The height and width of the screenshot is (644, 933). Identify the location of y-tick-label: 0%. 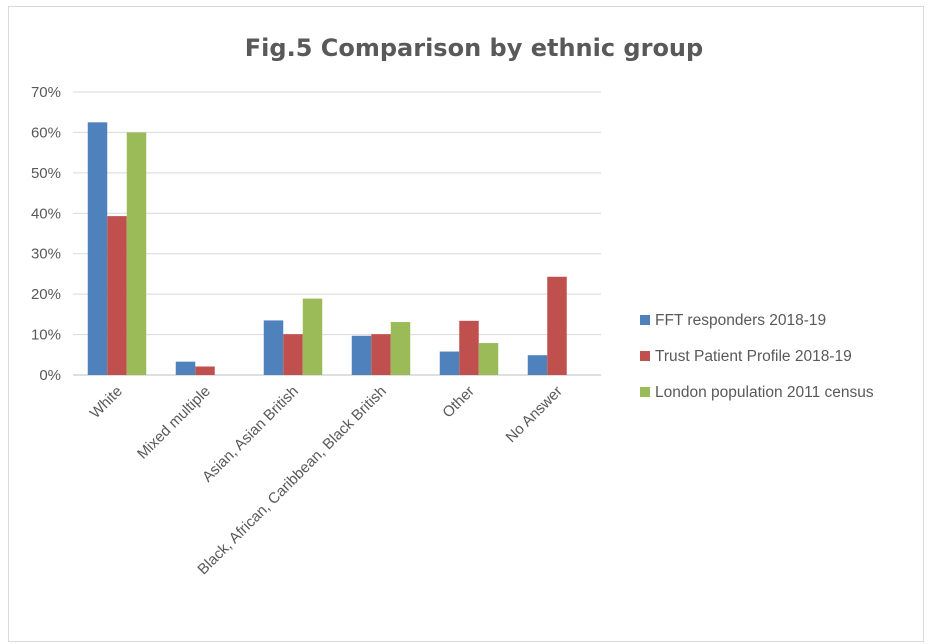
(50, 375).